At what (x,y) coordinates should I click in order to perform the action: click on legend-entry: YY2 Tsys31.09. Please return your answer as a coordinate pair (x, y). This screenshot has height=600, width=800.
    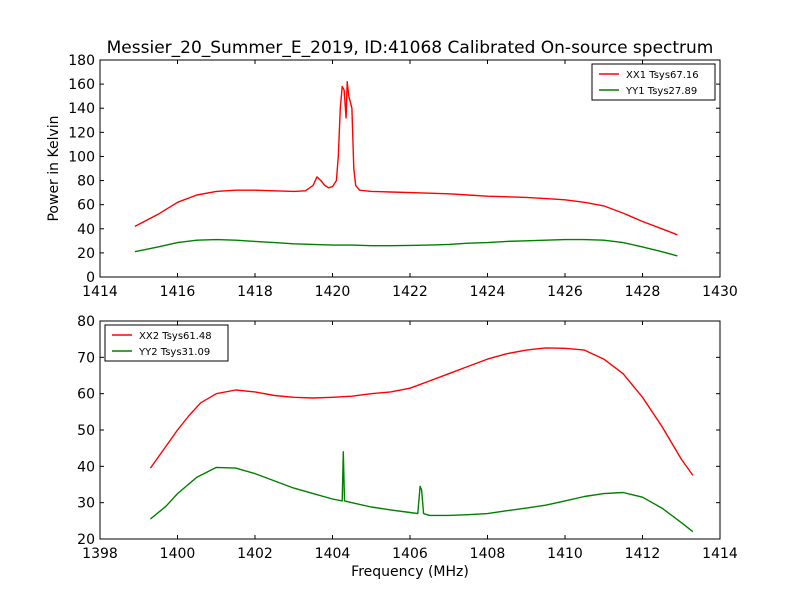
    Looking at the image, I should click on (174, 352).